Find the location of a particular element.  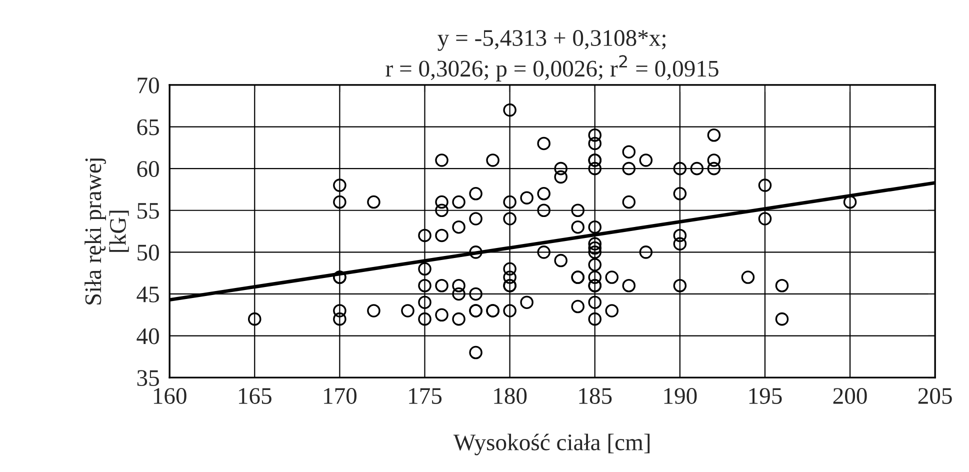

chart-title: y = -5,4313 + 0,3108*x; r = 0,3026; p = 0,0026; r$^{2}$ = 0,0915 is located at coordinates (552, 56).